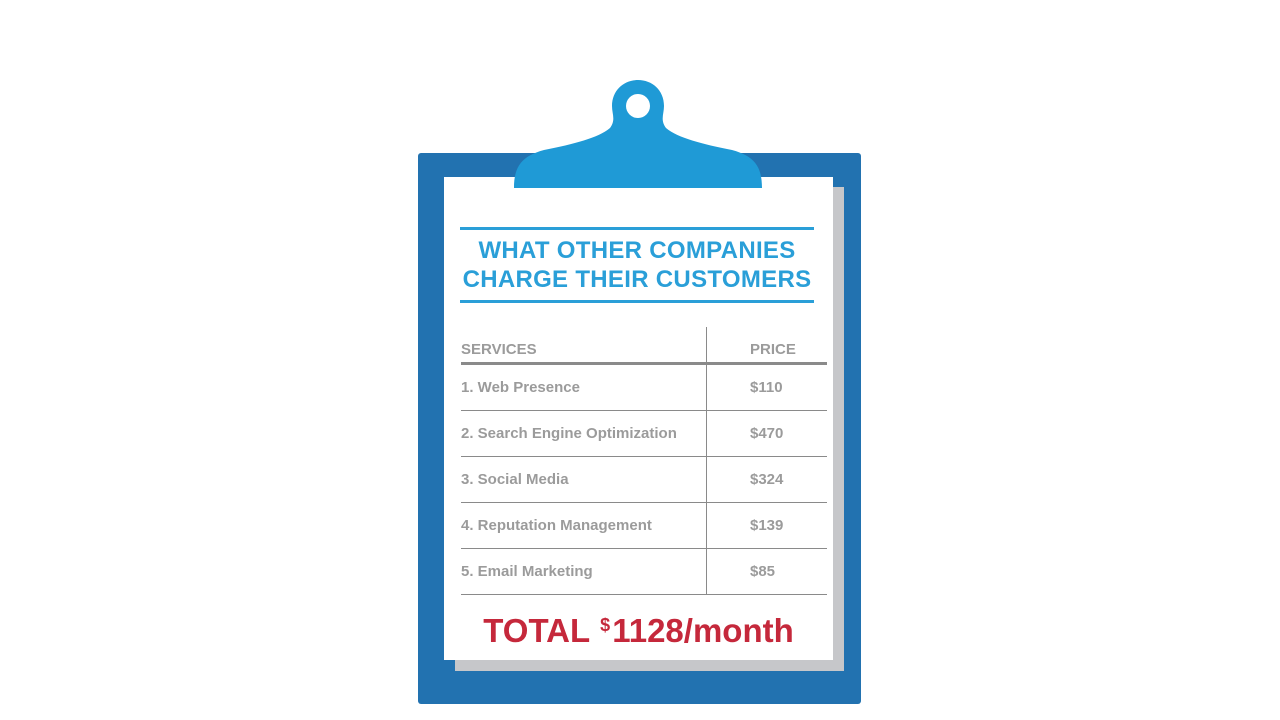  Describe the element at coordinates (766, 433) in the screenshot. I see `service-price: $470` at that location.